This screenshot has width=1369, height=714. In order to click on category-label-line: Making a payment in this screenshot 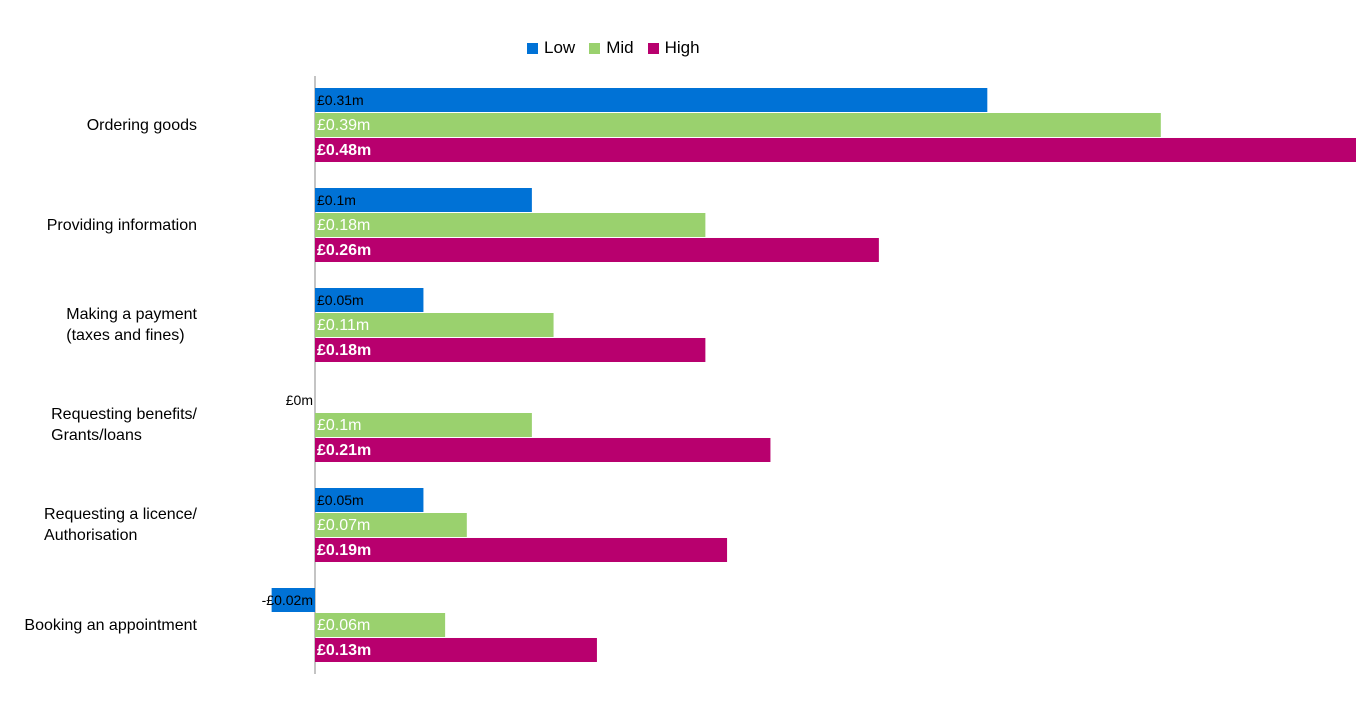, I will do `click(131, 314)`.